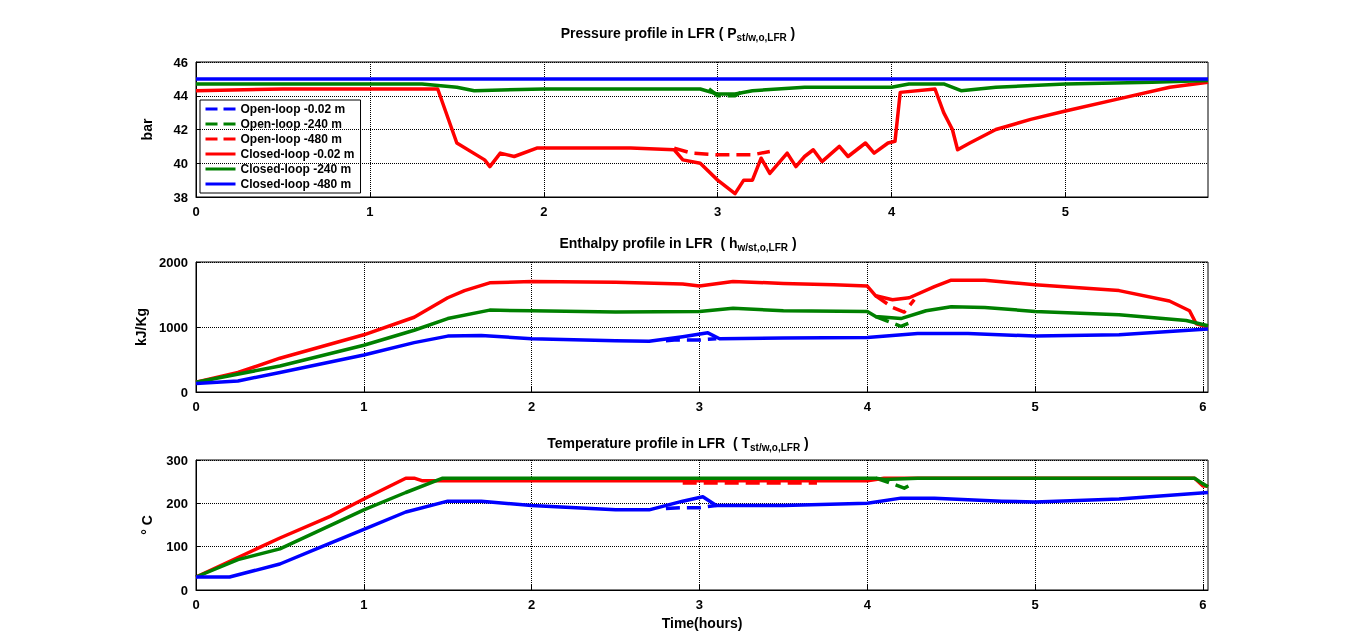  I want to click on y-tick-label: 44, so click(181, 96).